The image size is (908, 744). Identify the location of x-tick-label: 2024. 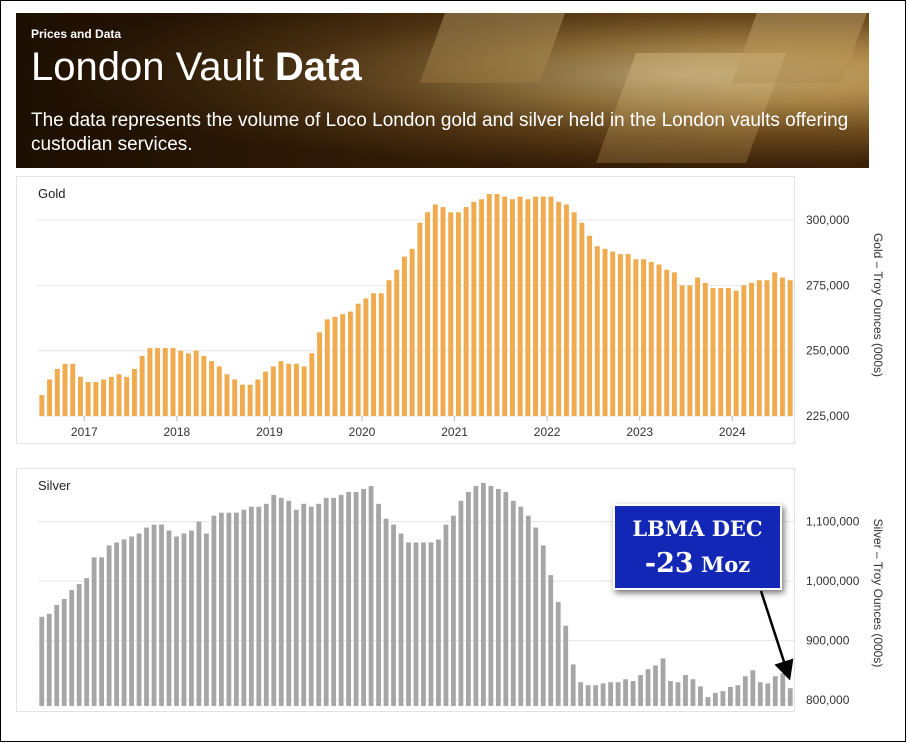
(732, 432).